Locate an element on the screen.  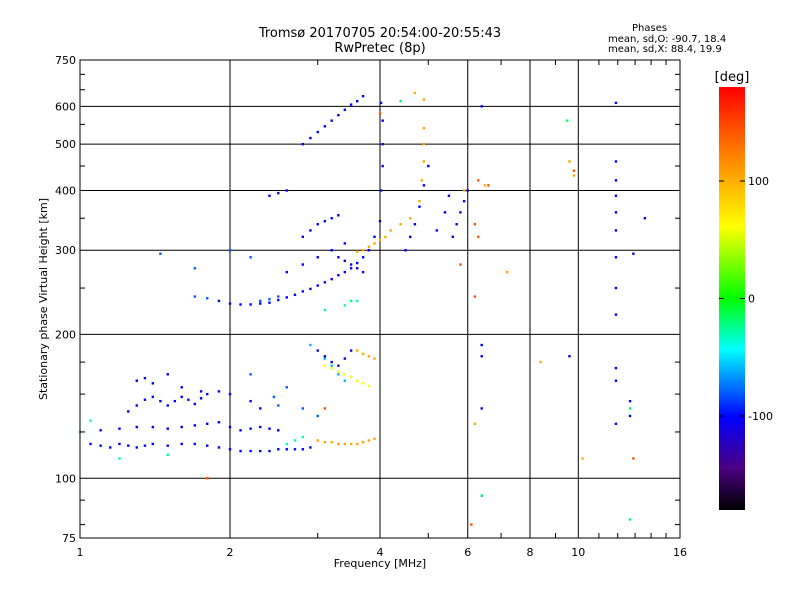
colorbar-tick-label: -100 is located at coordinates (760, 416).